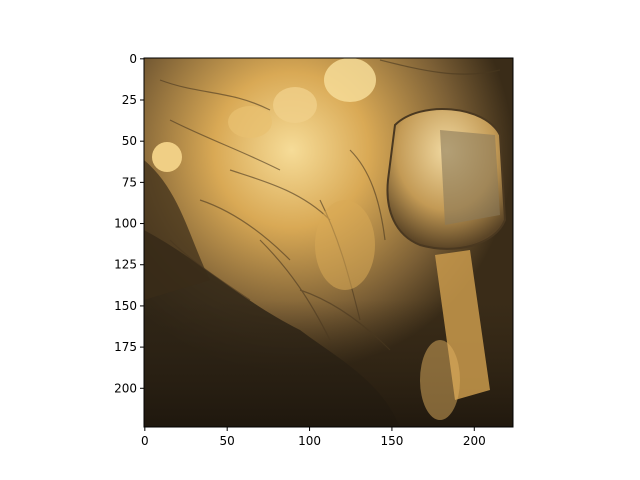  What do you see at coordinates (309, 441) in the screenshot?
I see `x-tick-label: 100` at bounding box center [309, 441].